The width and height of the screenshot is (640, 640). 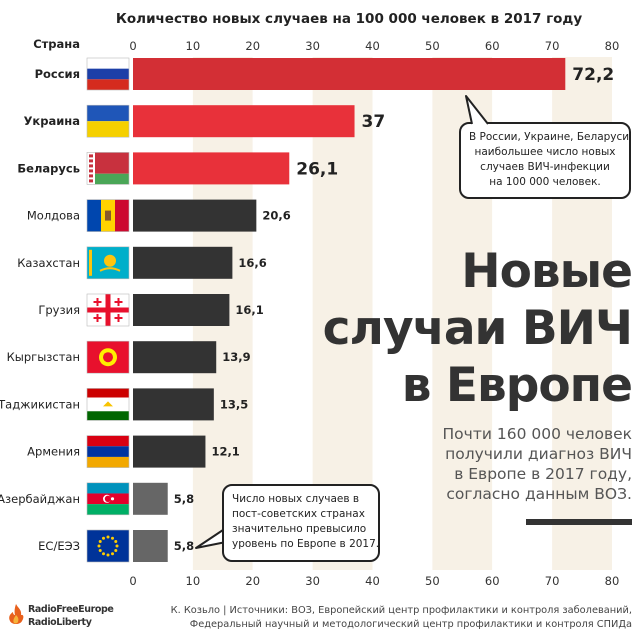 I want to click on sun, so click(x=110, y=260).